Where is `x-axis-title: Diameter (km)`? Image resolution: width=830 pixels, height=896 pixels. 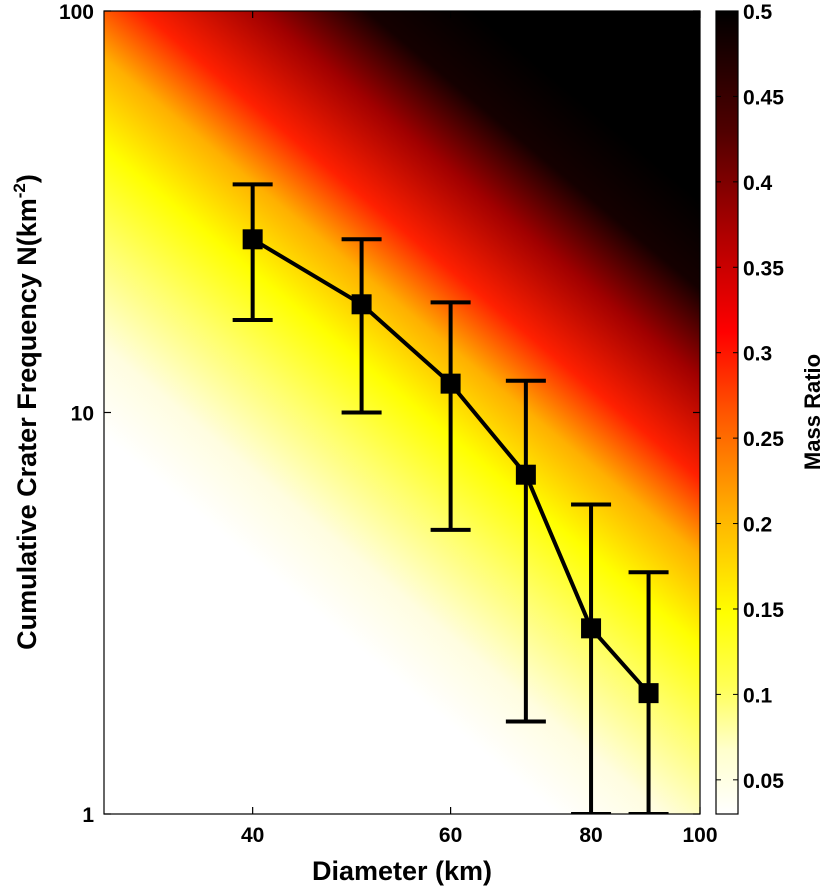 x-axis-title: Diameter (km) is located at coordinates (402, 871).